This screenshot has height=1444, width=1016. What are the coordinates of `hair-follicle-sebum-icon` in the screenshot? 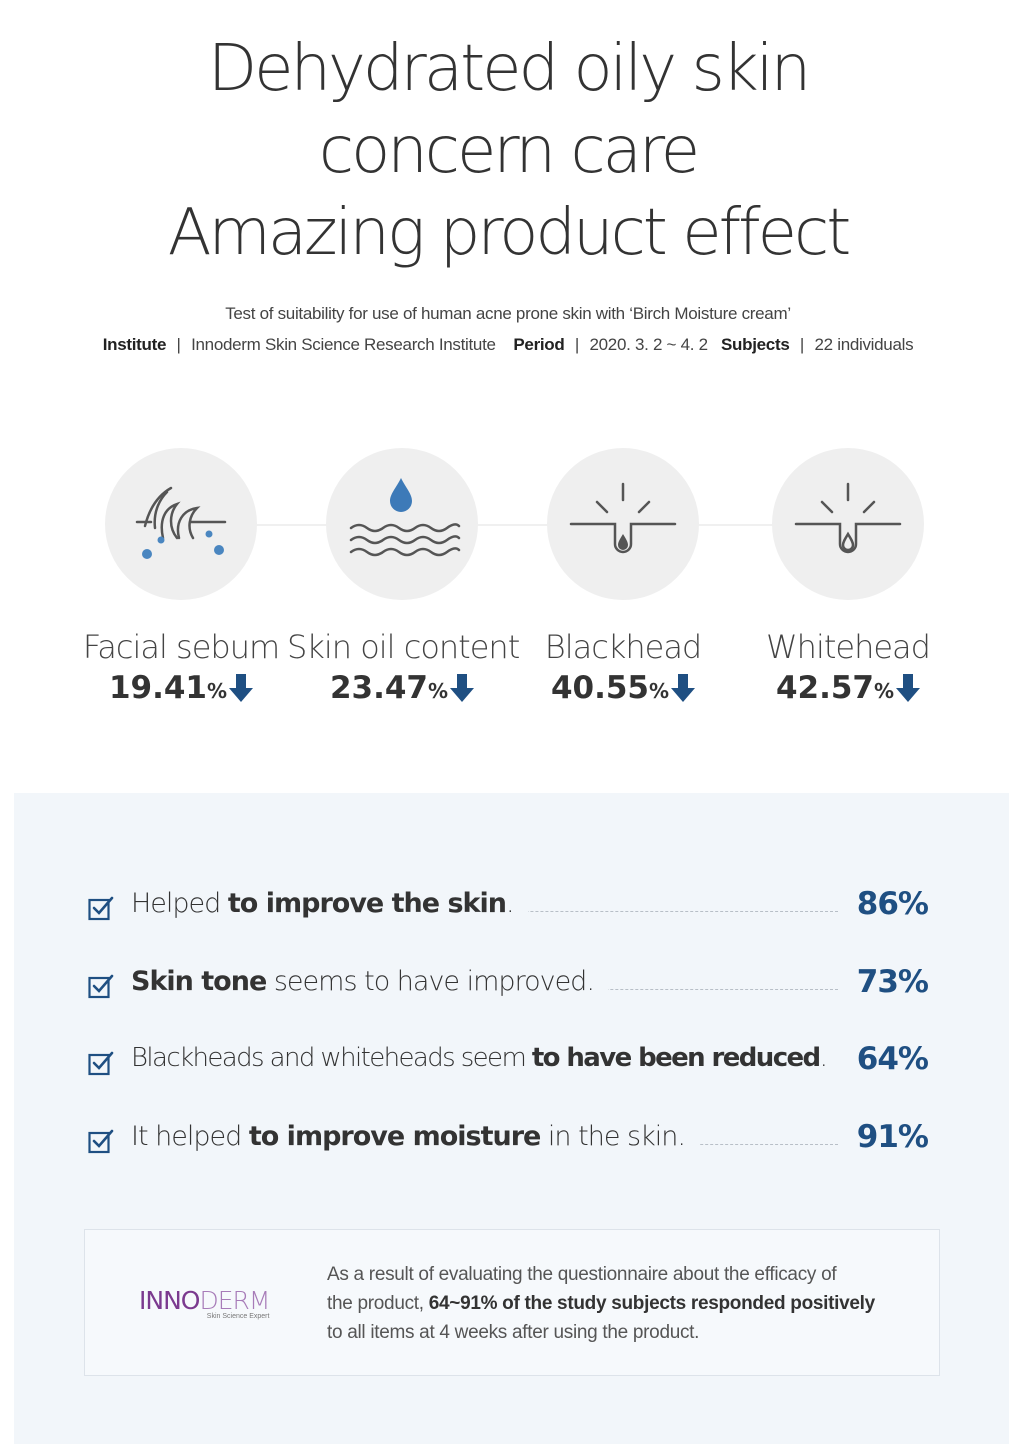 It's located at (181, 524).